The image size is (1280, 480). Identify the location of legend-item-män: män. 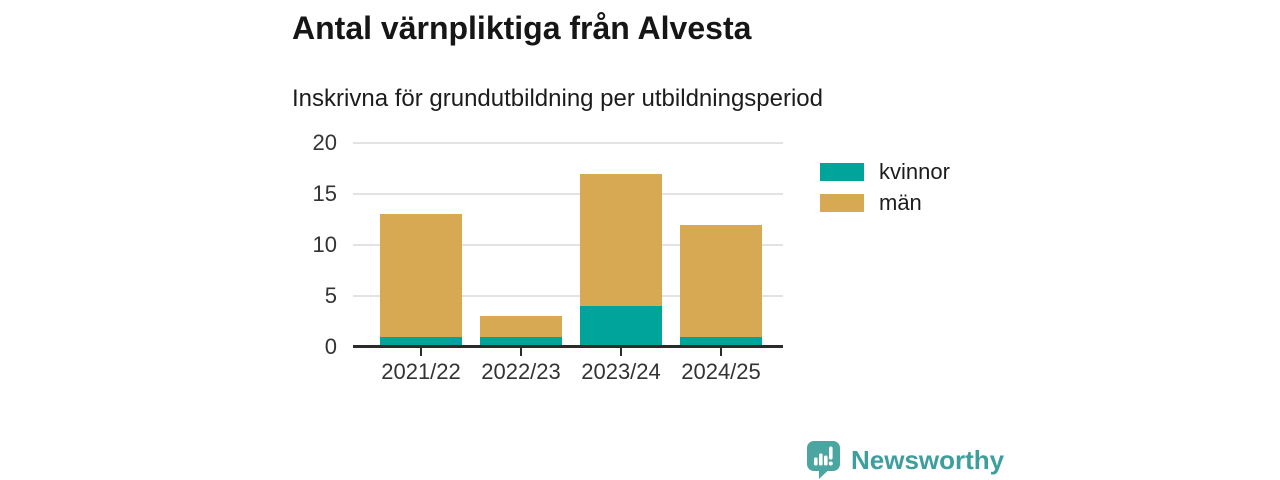
(885, 202).